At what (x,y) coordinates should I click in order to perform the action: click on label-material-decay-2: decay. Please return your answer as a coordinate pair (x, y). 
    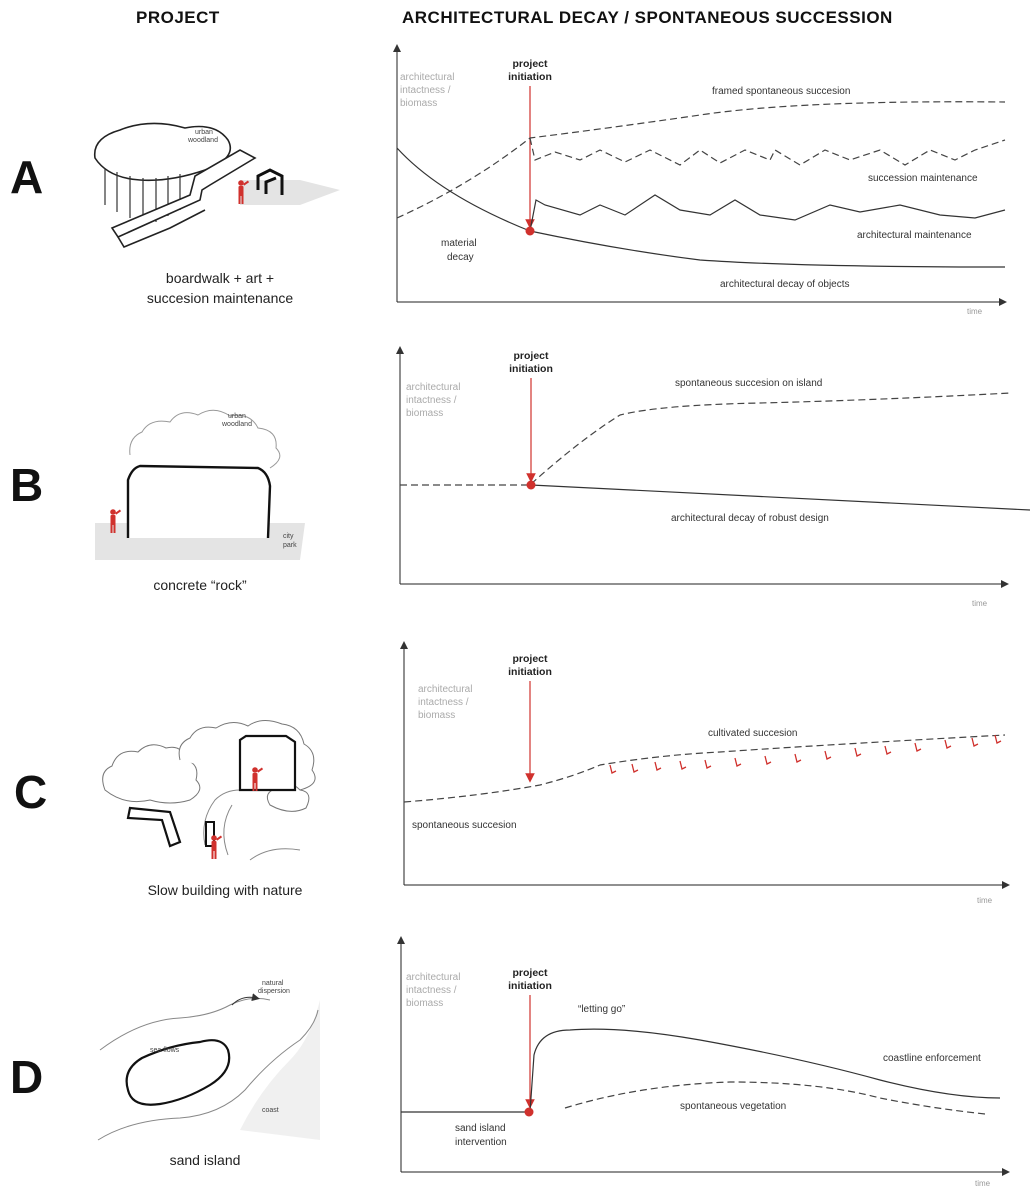
    Looking at the image, I should click on (460, 257).